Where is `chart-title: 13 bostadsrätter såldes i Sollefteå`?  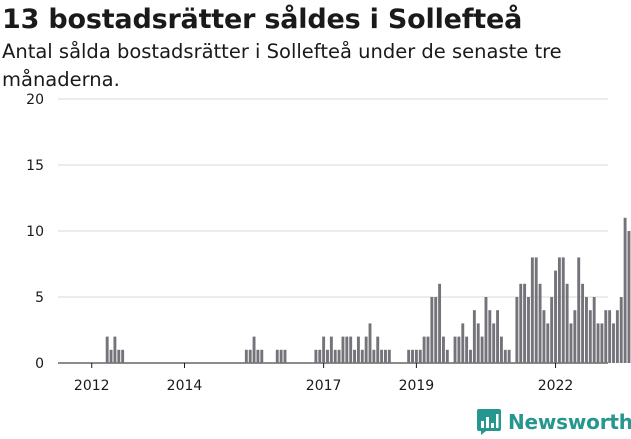 chart-title: 13 bostadsrätter såldes i Sollefteå is located at coordinates (262, 19).